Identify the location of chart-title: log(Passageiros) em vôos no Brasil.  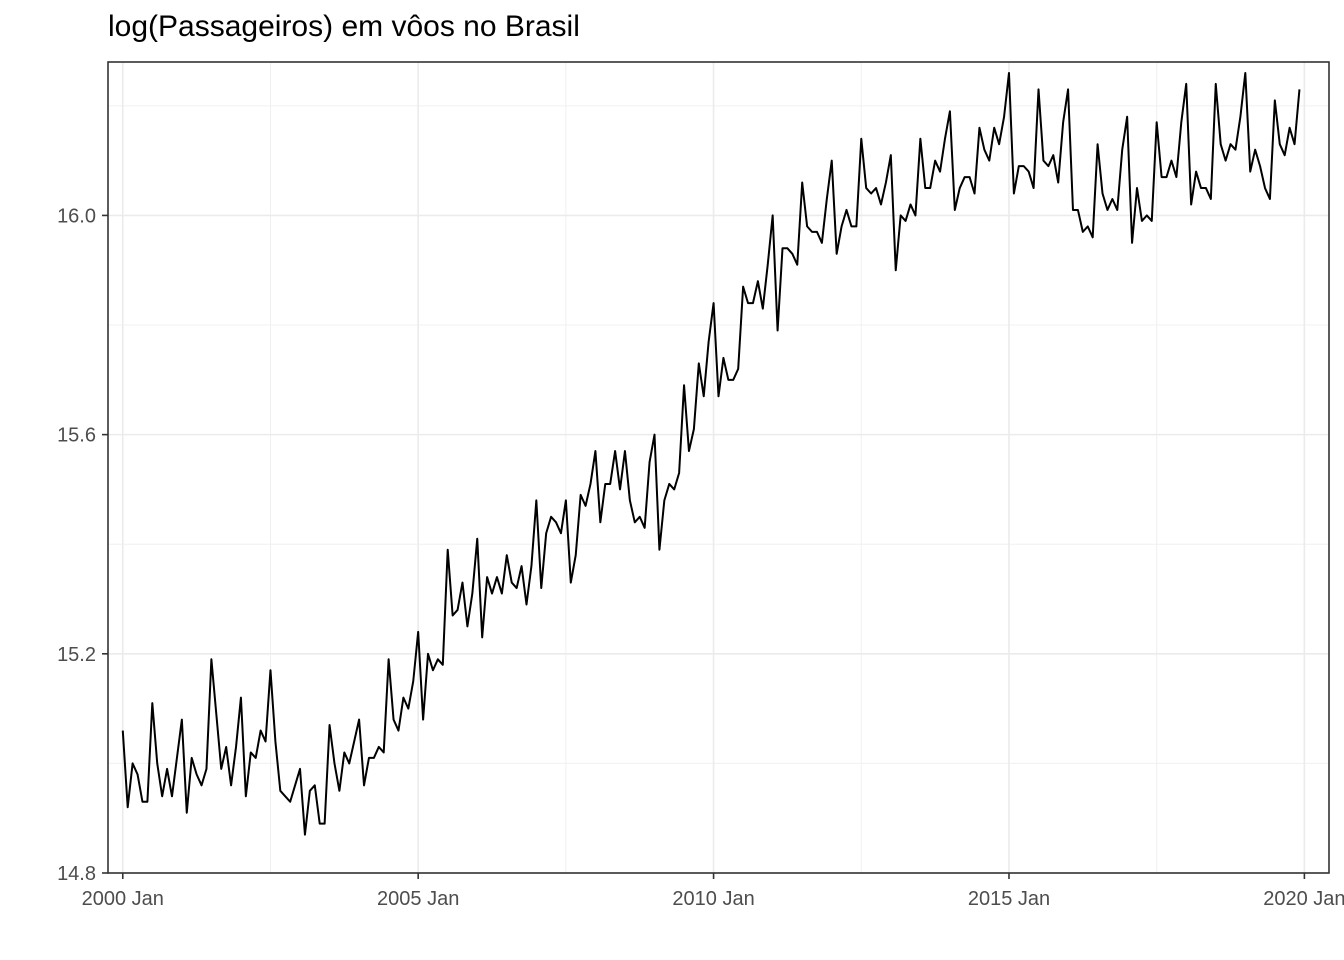
(344, 26).